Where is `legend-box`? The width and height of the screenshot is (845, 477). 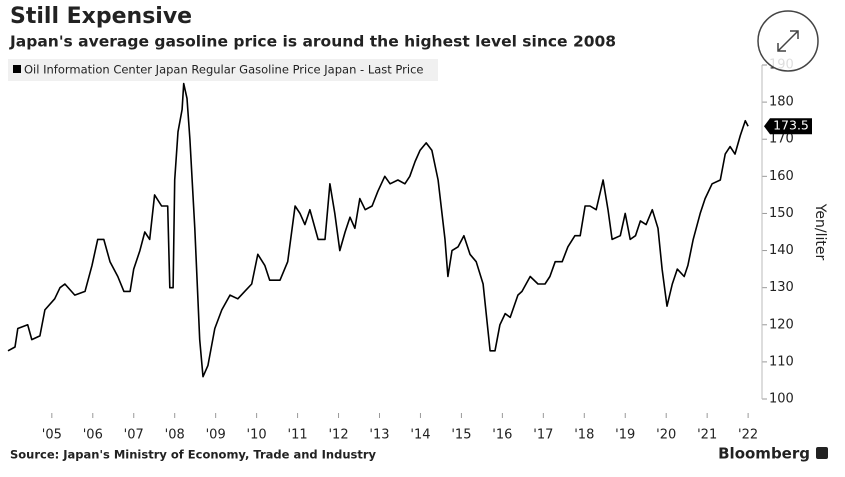 legend-box is located at coordinates (223, 70).